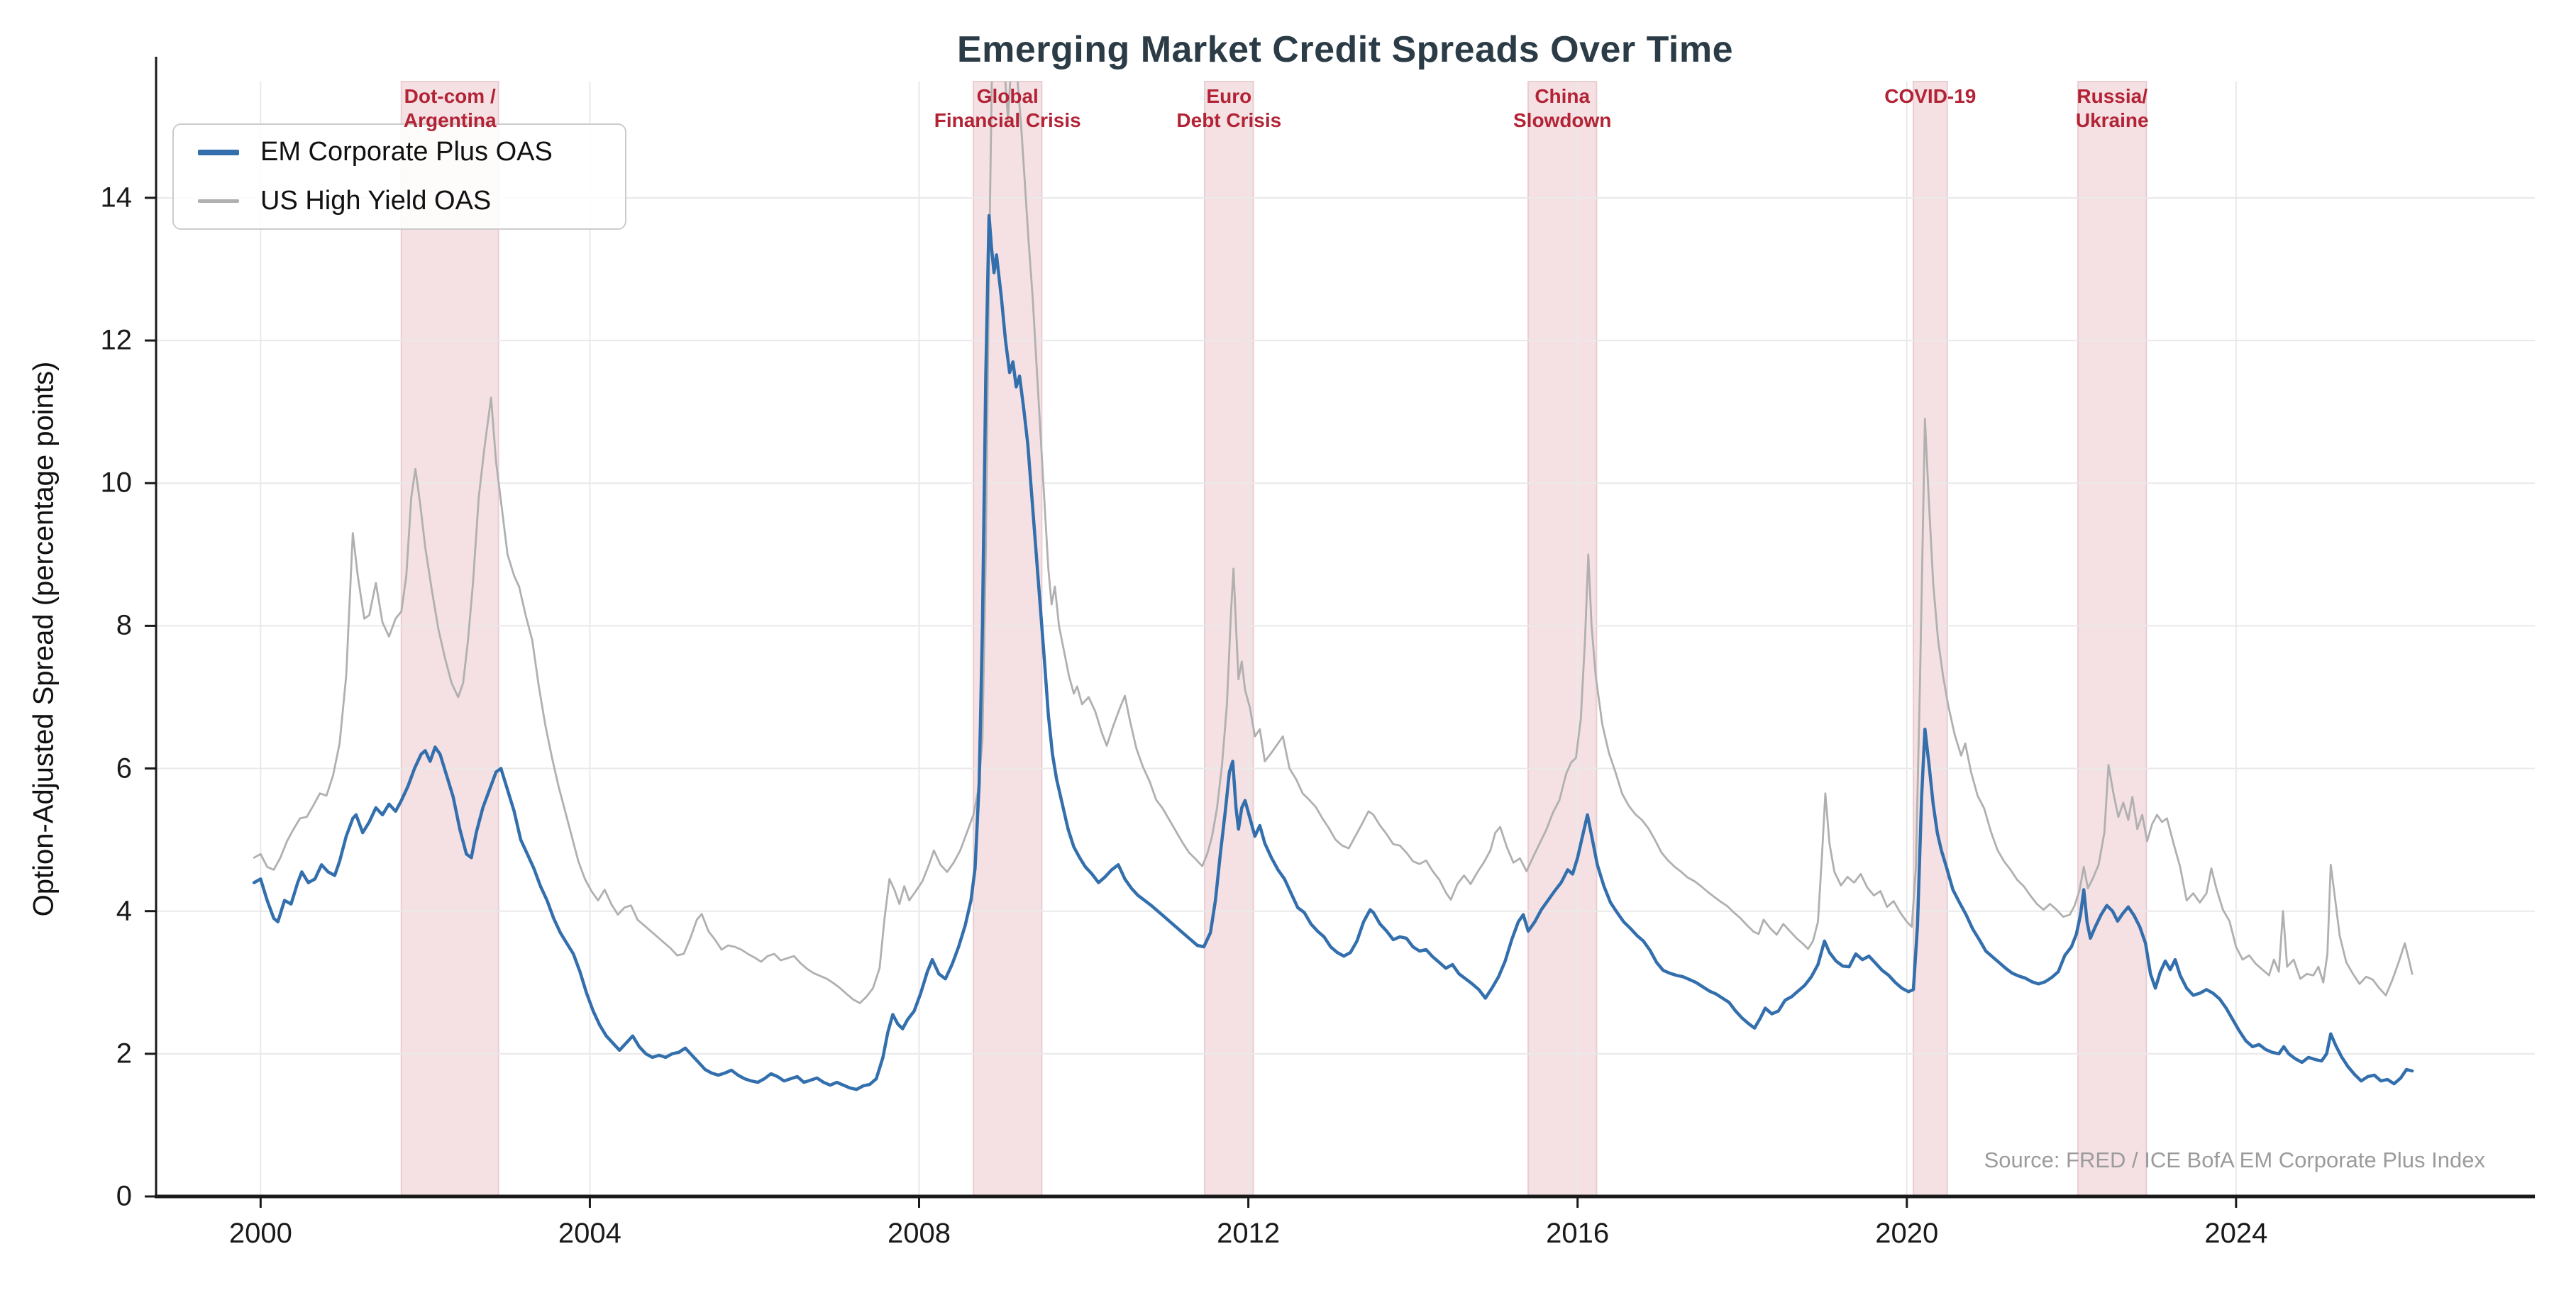 This screenshot has width=2576, height=1300. I want to click on crisis-label-global-financial-crisis: Global Financial Crisis, so click(1007, 108).